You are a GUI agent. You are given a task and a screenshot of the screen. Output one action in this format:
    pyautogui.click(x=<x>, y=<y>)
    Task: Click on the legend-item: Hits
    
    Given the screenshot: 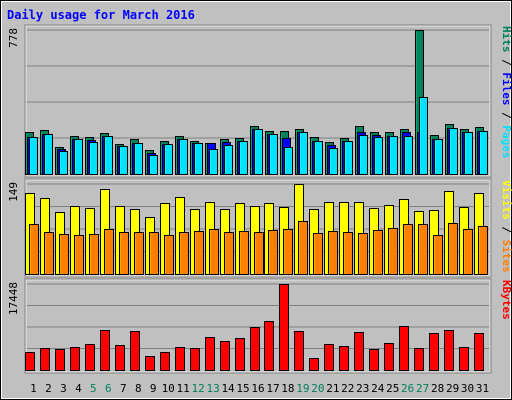 What is the action you would take?
    pyautogui.click(x=506, y=39)
    